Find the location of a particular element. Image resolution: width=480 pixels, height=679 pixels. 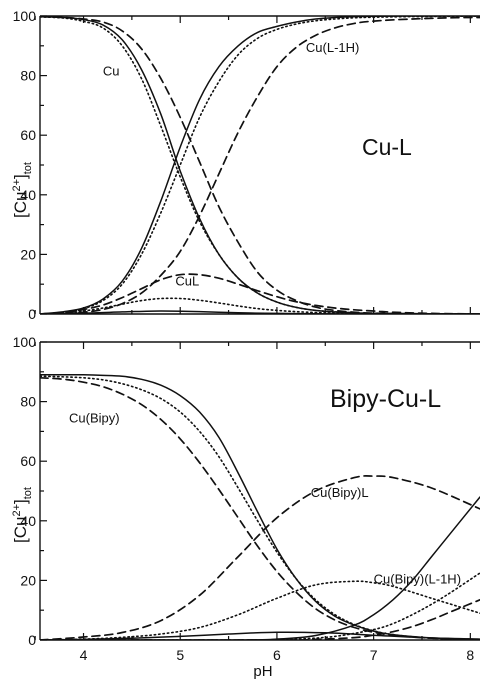

x-tick-label: 4 is located at coordinates (84, 655).